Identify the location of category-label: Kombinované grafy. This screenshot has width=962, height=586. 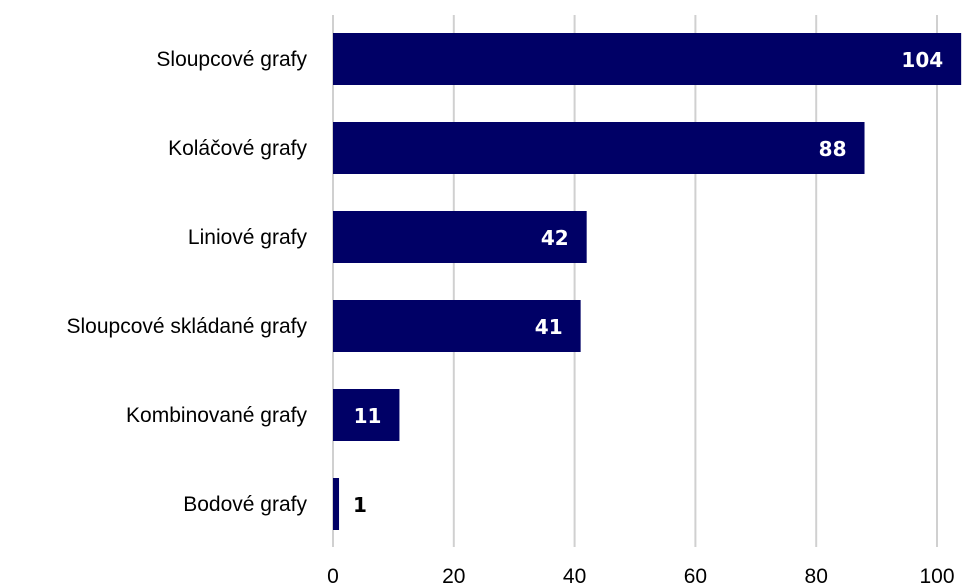
(216, 415).